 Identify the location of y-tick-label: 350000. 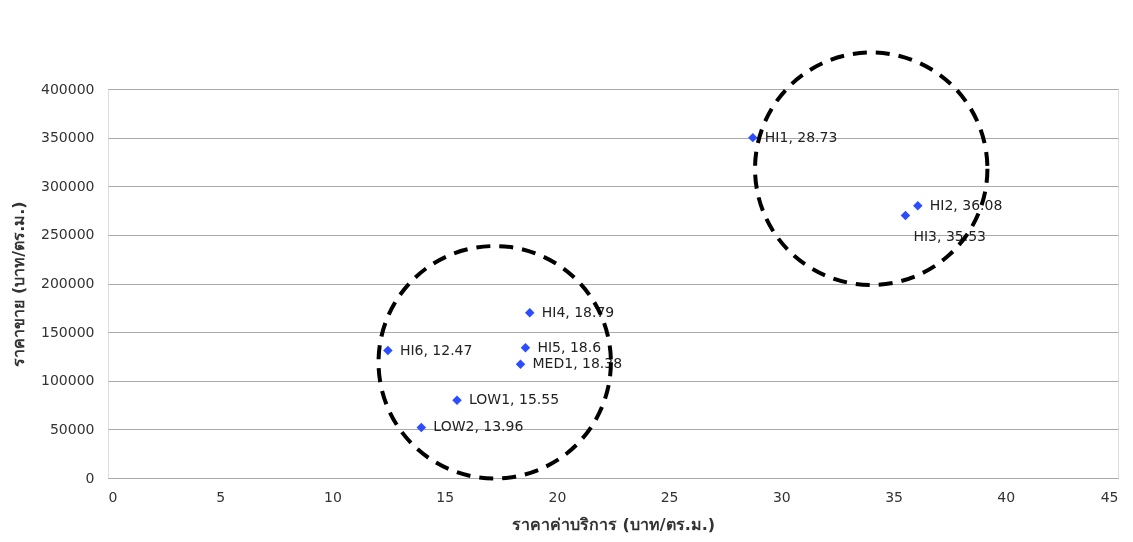
(68, 137).